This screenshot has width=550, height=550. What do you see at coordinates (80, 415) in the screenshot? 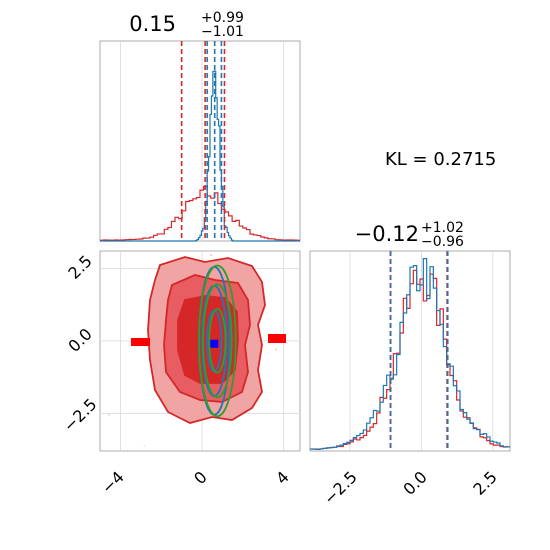
I see `joint-y-tick-label: −2.5` at bounding box center [80, 415].